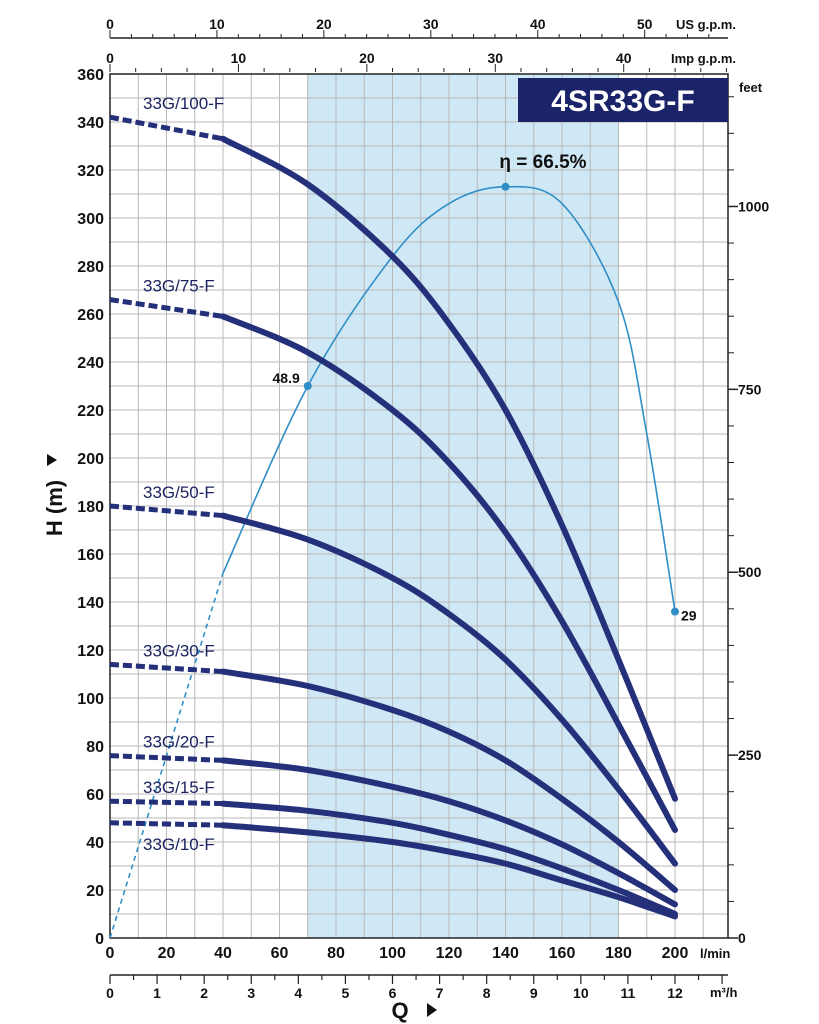 The height and width of the screenshot is (1024, 819). I want to click on m3h-tick-label: 10, so click(581, 993).